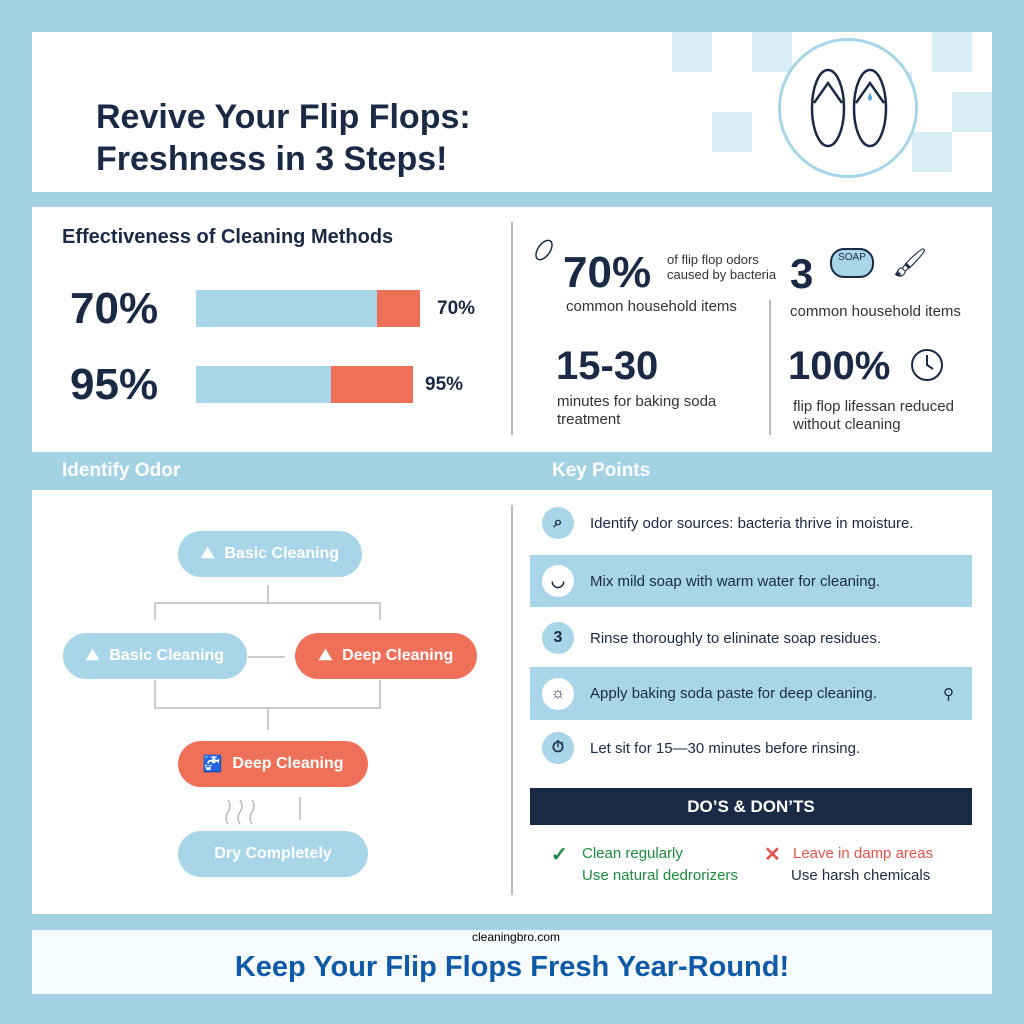 This screenshot has width=1024, height=1024. Describe the element at coordinates (121, 470) in the screenshot. I see `flow-heading: Identify Odor` at that location.